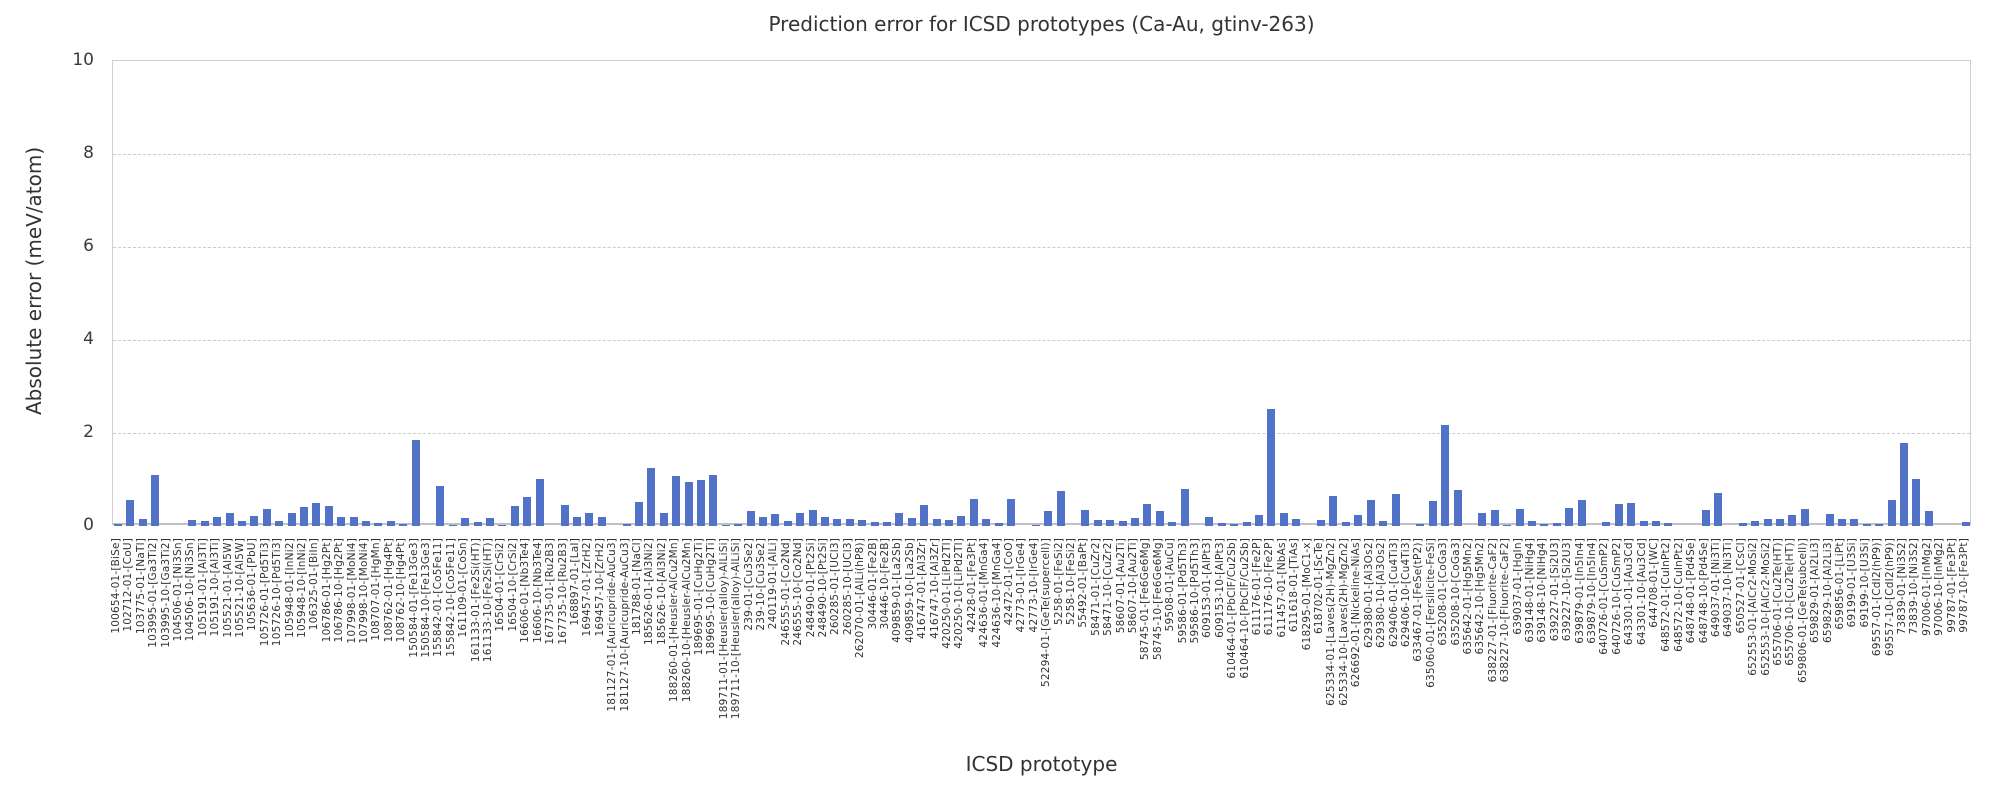 This screenshot has width=2000, height=800. Describe the element at coordinates (773, 584) in the screenshot. I see `x-tick-label: 240119-01-[AlLi]` at that location.